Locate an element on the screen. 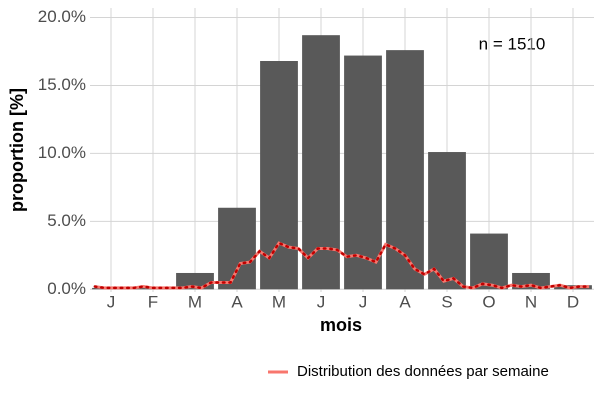  x-tick-label: N is located at coordinates (531, 301).